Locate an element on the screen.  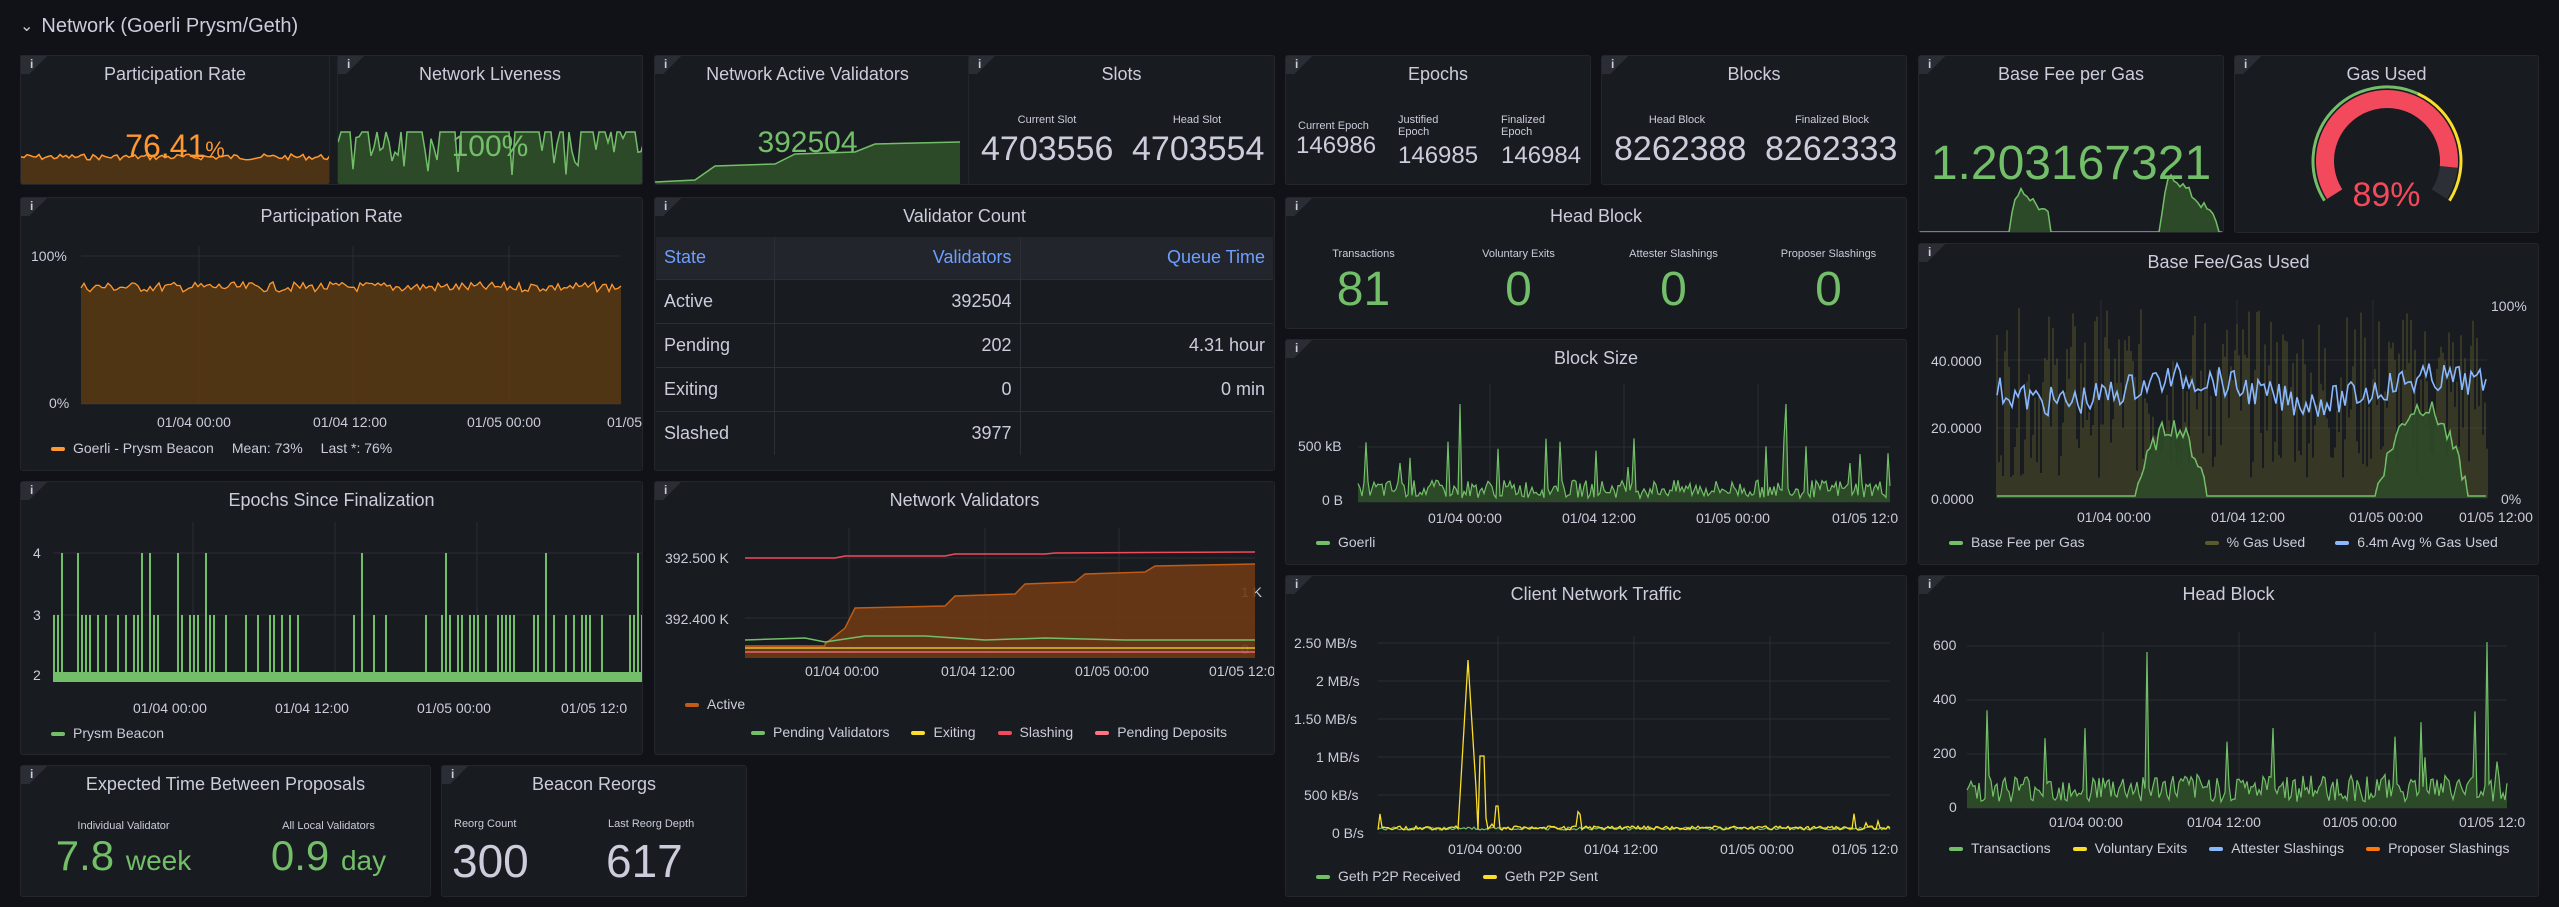
y-tick: 392.400 K is located at coordinates (697, 619).